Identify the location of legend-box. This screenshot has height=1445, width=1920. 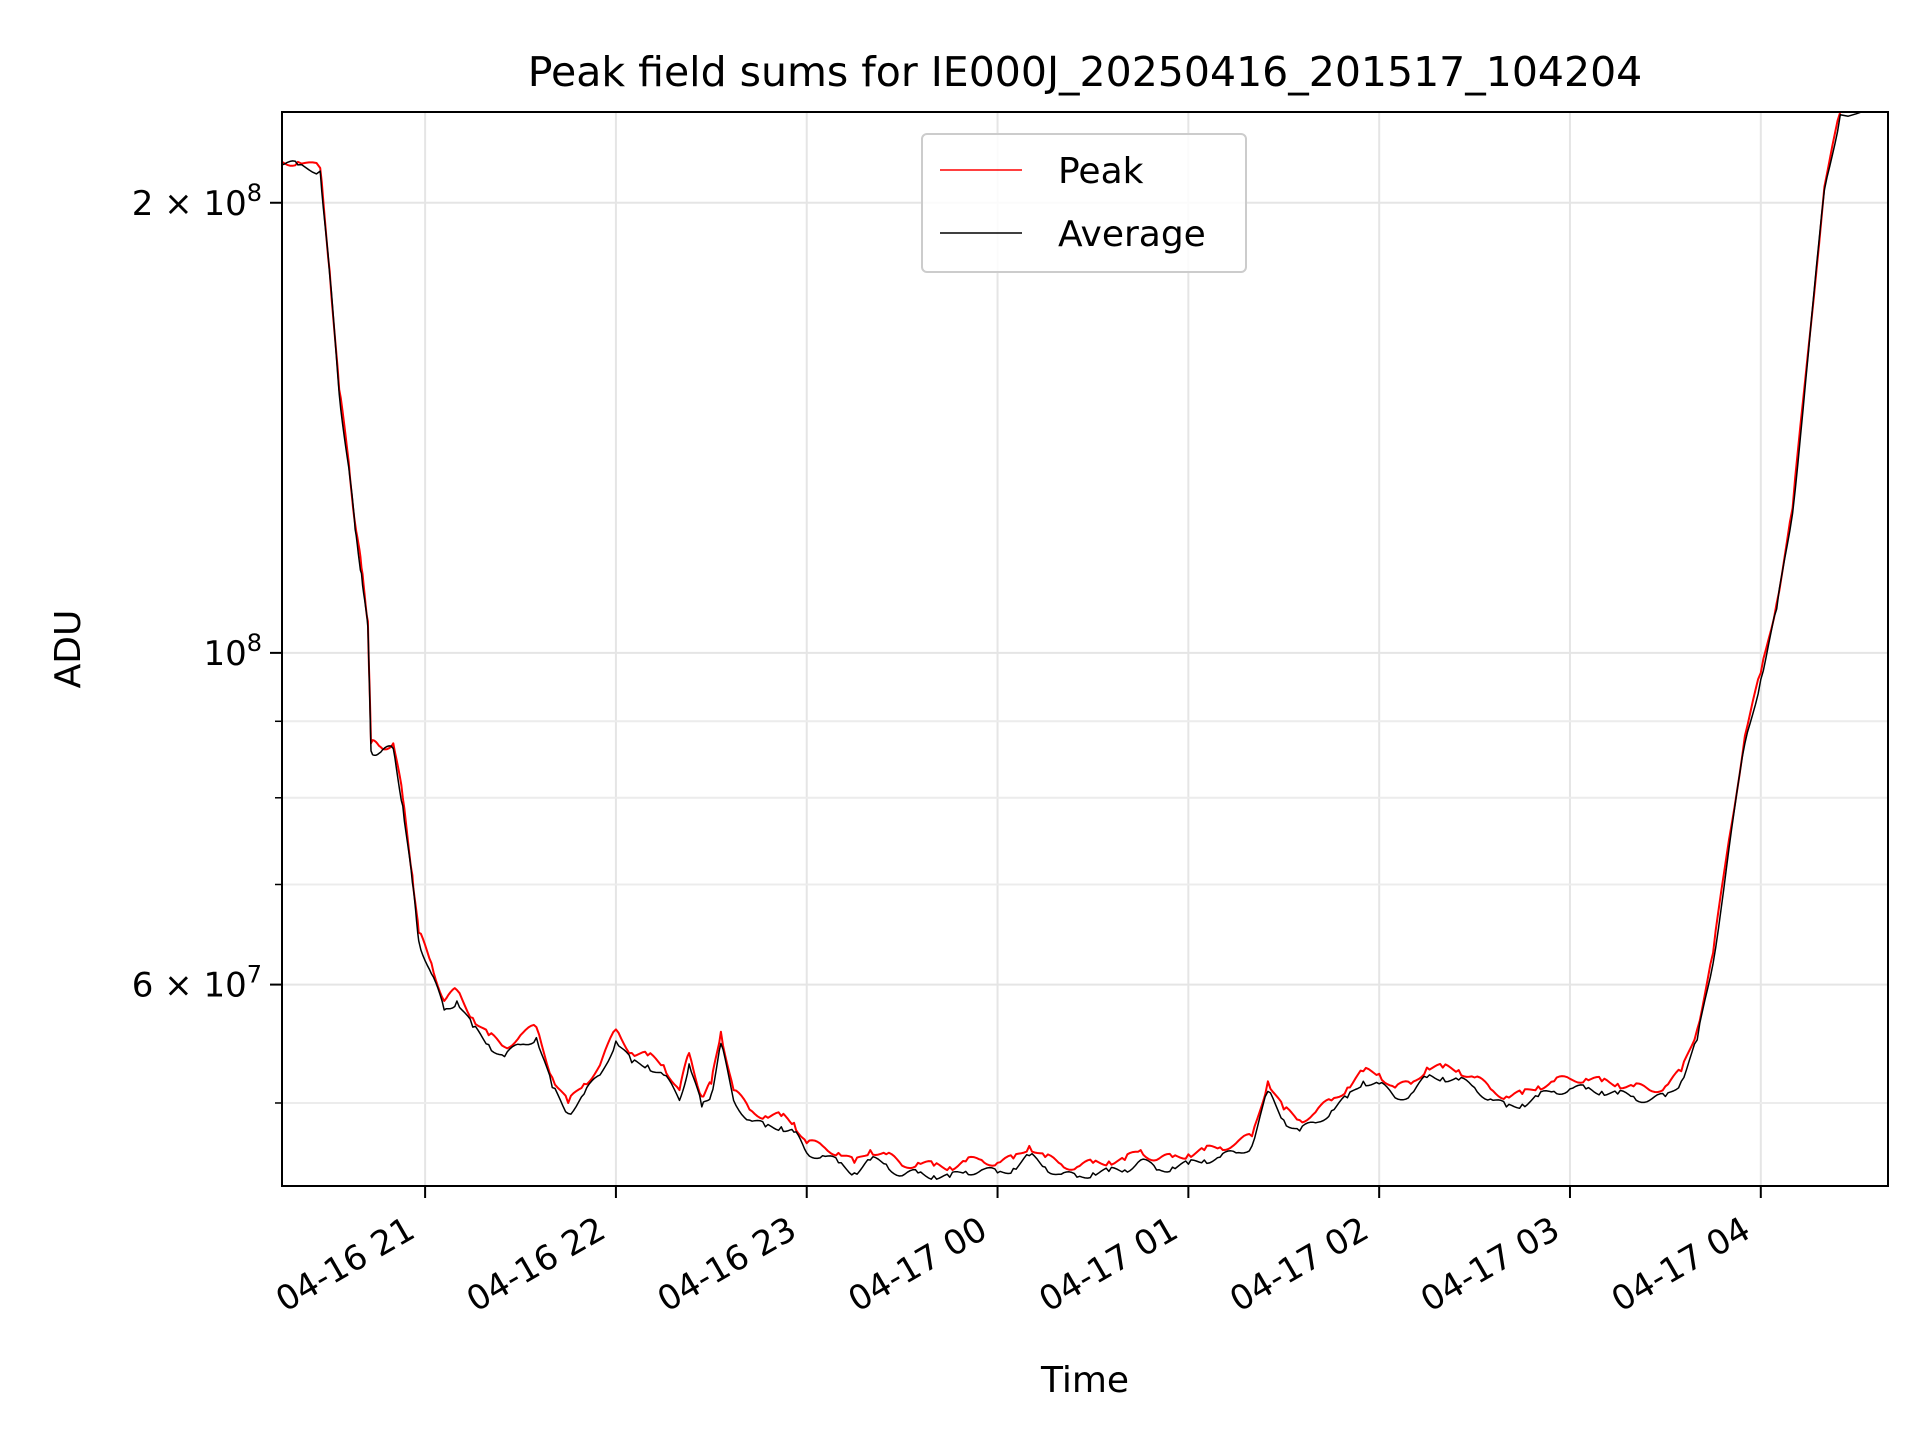
(1084, 203).